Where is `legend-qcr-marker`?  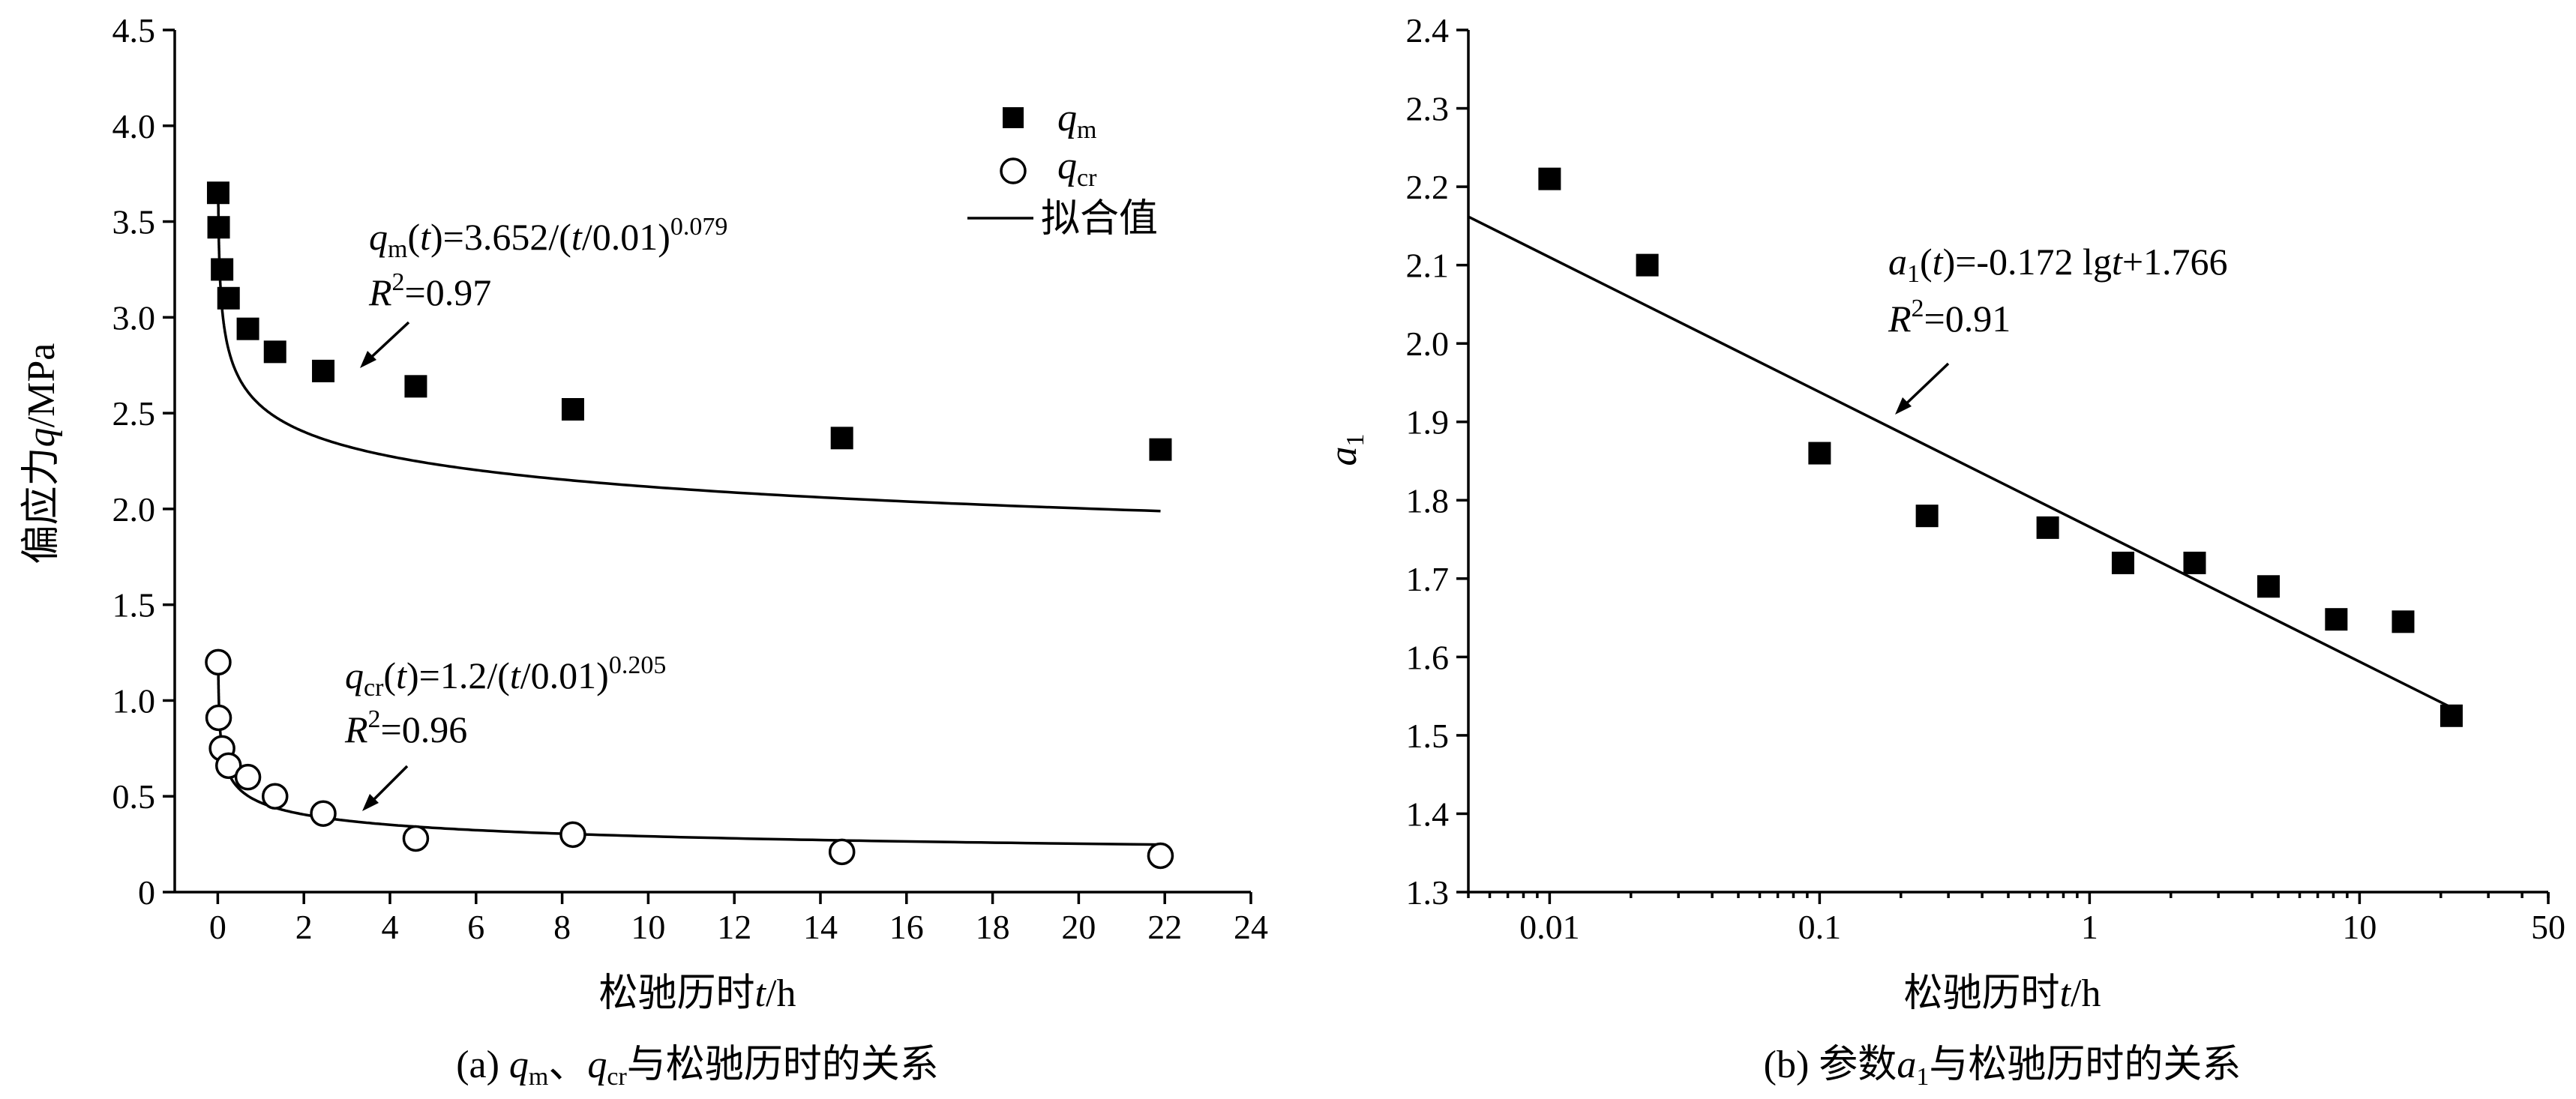
legend-qcr-marker is located at coordinates (1014, 170).